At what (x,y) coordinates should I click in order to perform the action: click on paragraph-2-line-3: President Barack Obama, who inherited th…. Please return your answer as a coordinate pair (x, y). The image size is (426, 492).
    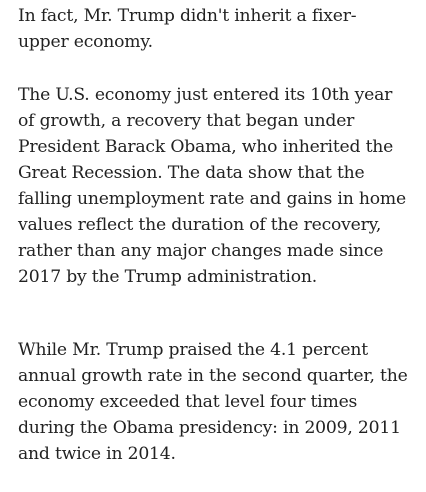
    Looking at the image, I should click on (206, 147).